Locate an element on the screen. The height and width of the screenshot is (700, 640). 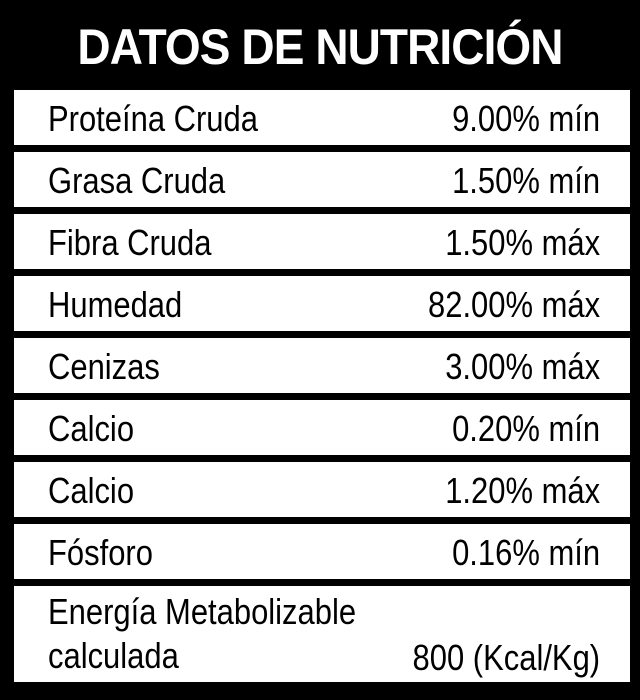
nutrition-row-moisture: Humedad 82.00% máx is located at coordinates (322, 303).